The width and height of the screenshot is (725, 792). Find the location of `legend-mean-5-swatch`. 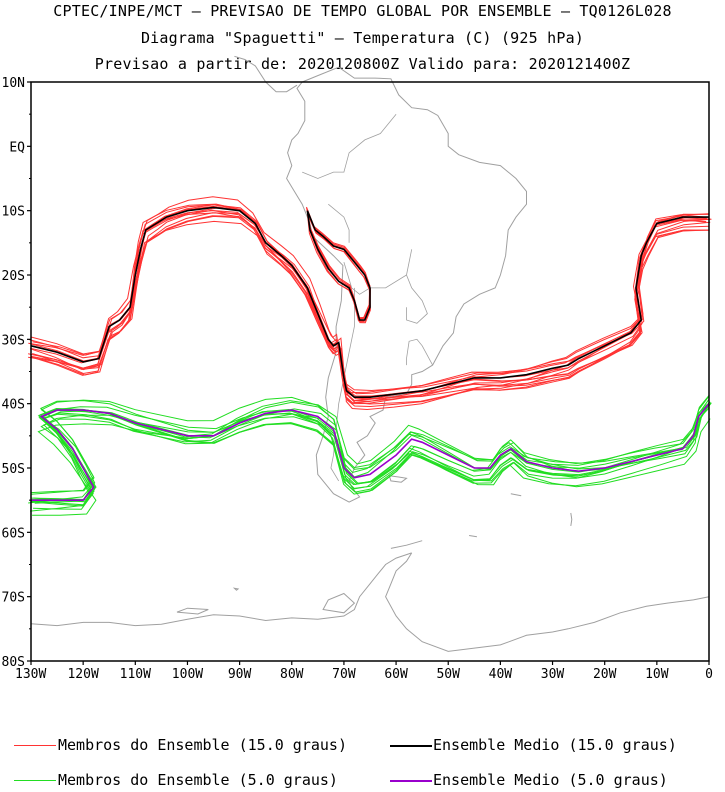

legend-mean-5-swatch is located at coordinates (411, 781).